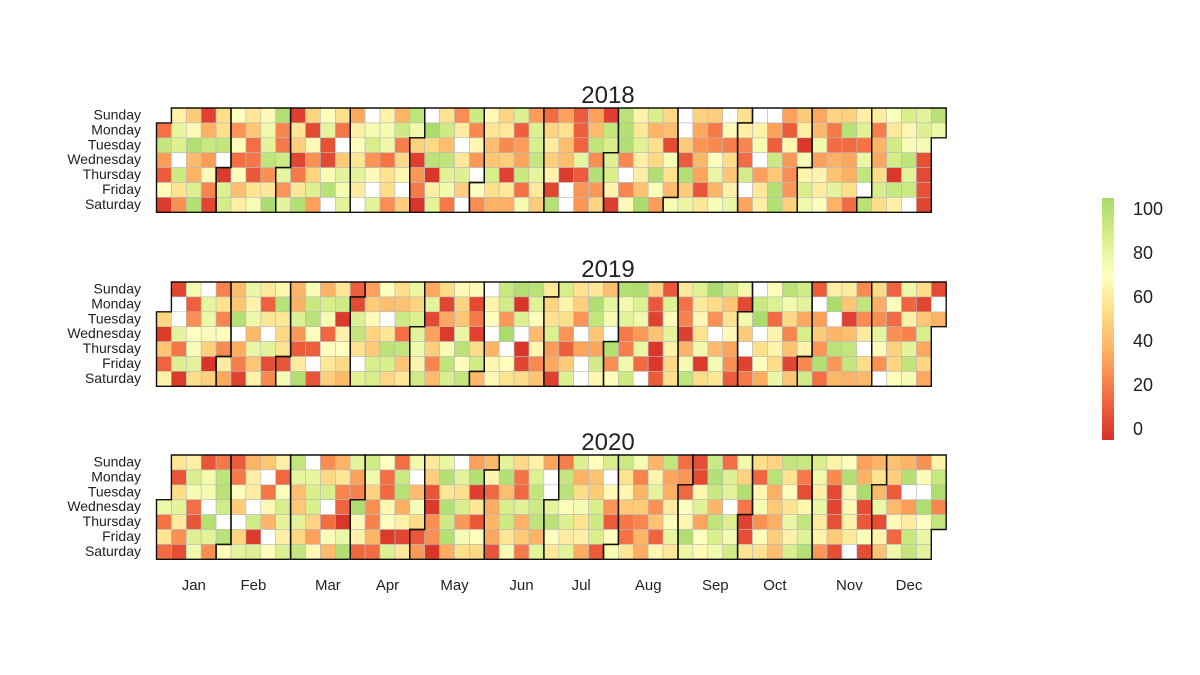 This screenshot has width=1200, height=675. Describe the element at coordinates (113, 204) in the screenshot. I see `day-label-saturday: Saturday` at that location.